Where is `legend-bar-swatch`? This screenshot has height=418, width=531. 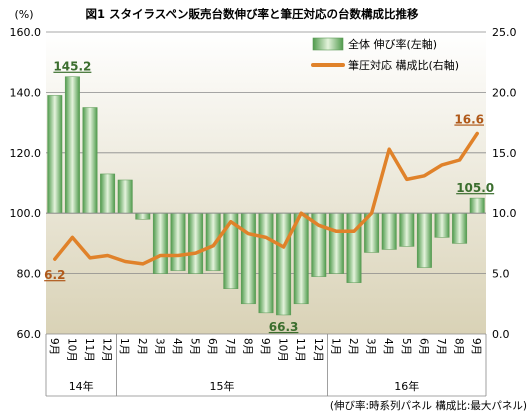 legend-bar-swatch is located at coordinates (328, 44).